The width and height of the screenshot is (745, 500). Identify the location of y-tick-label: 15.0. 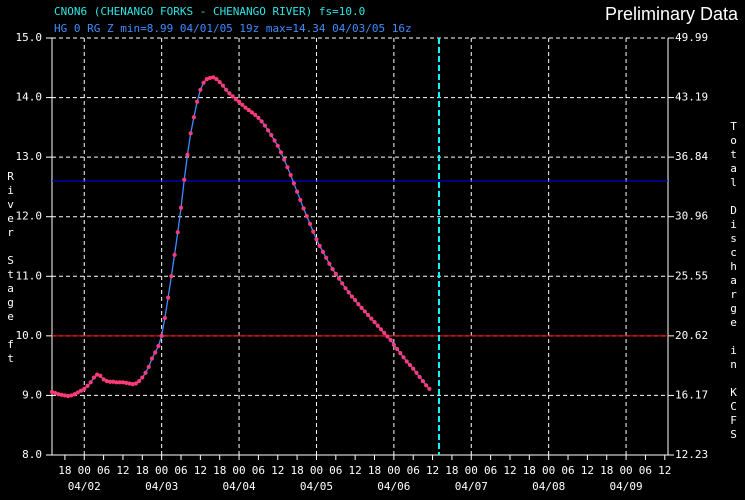
(29, 37).